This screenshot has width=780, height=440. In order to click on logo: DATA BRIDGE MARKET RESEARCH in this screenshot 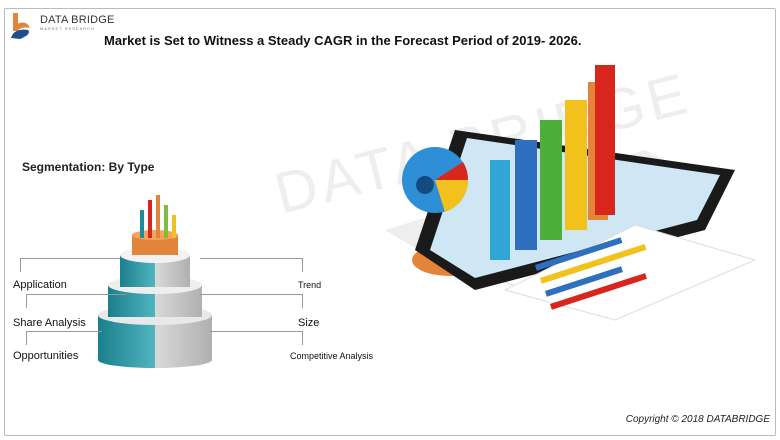, I will do `click(62, 26)`.